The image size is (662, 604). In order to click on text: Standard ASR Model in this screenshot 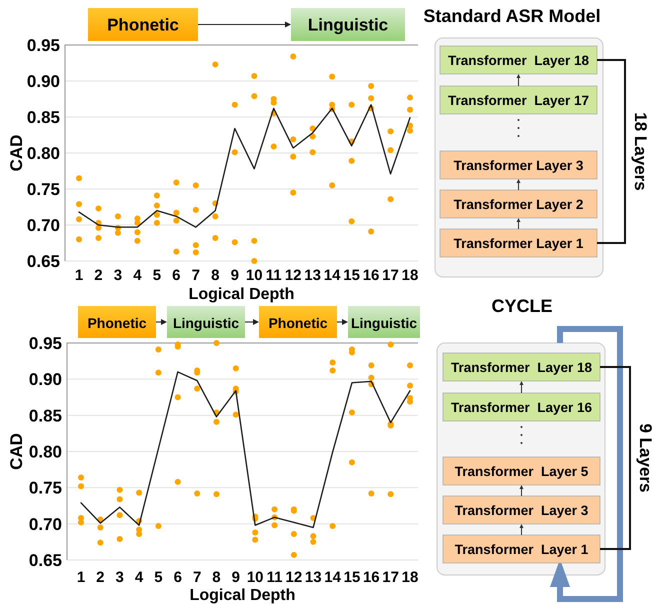, I will do `click(512, 16)`.